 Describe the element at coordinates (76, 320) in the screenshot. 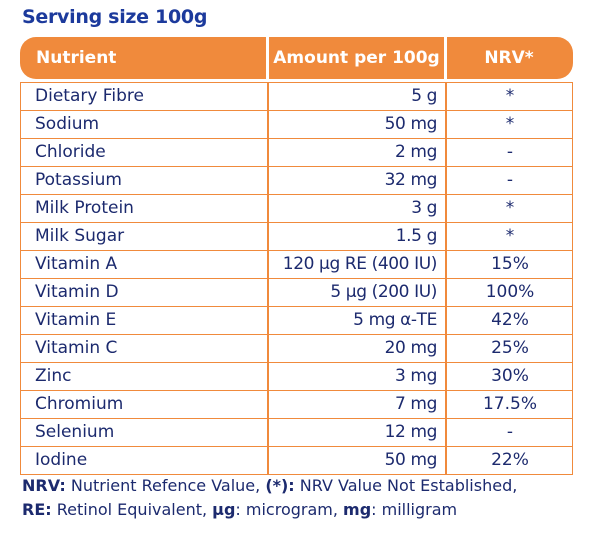

I see `nutrient-name: Vitamin E` at that location.